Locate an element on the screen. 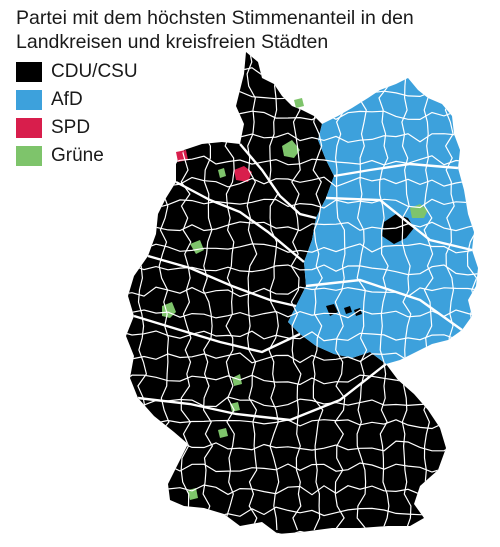 This screenshot has height=547, width=500. legend-item-spd: SPD is located at coordinates (77, 128).